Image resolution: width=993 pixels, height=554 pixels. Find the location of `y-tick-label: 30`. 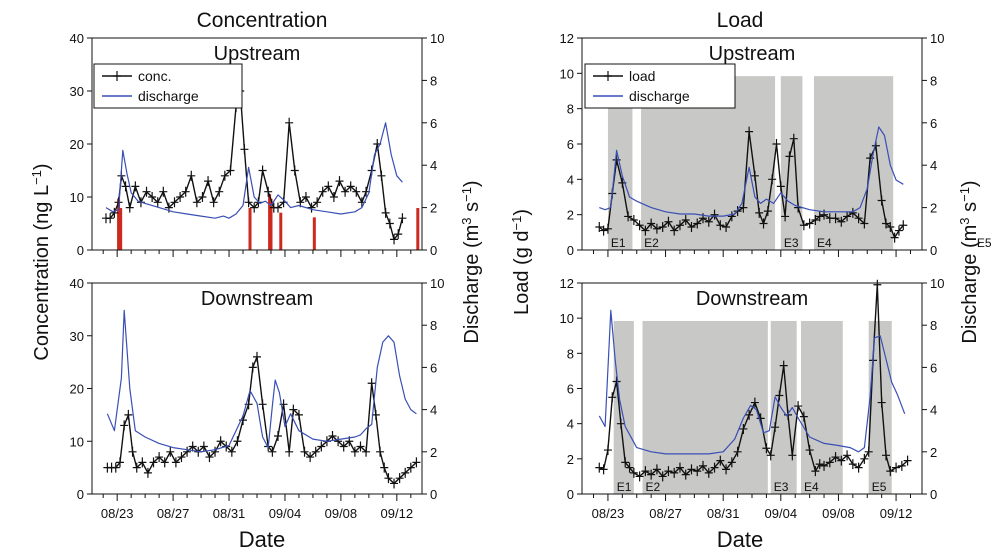

y-tick-label: 30 is located at coordinates (77, 91).